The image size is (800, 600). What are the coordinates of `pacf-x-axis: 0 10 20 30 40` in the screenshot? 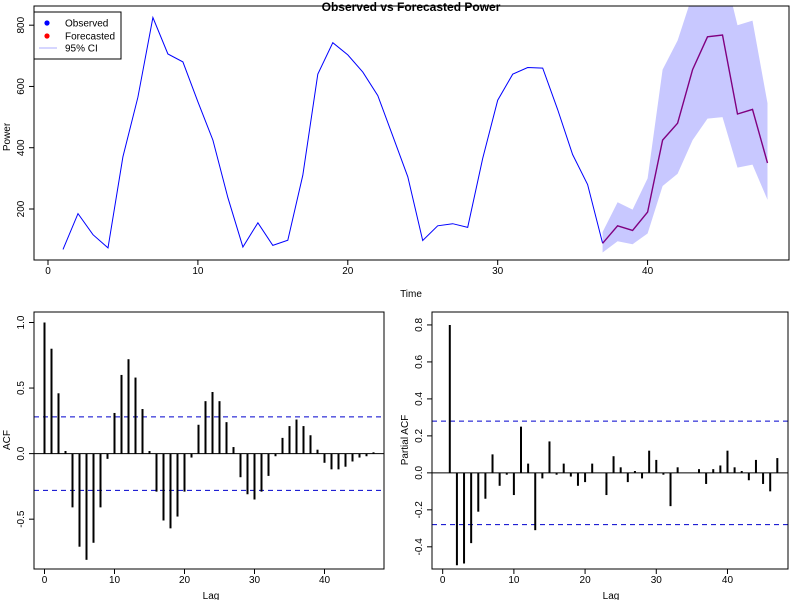 It's located at (587, 577).